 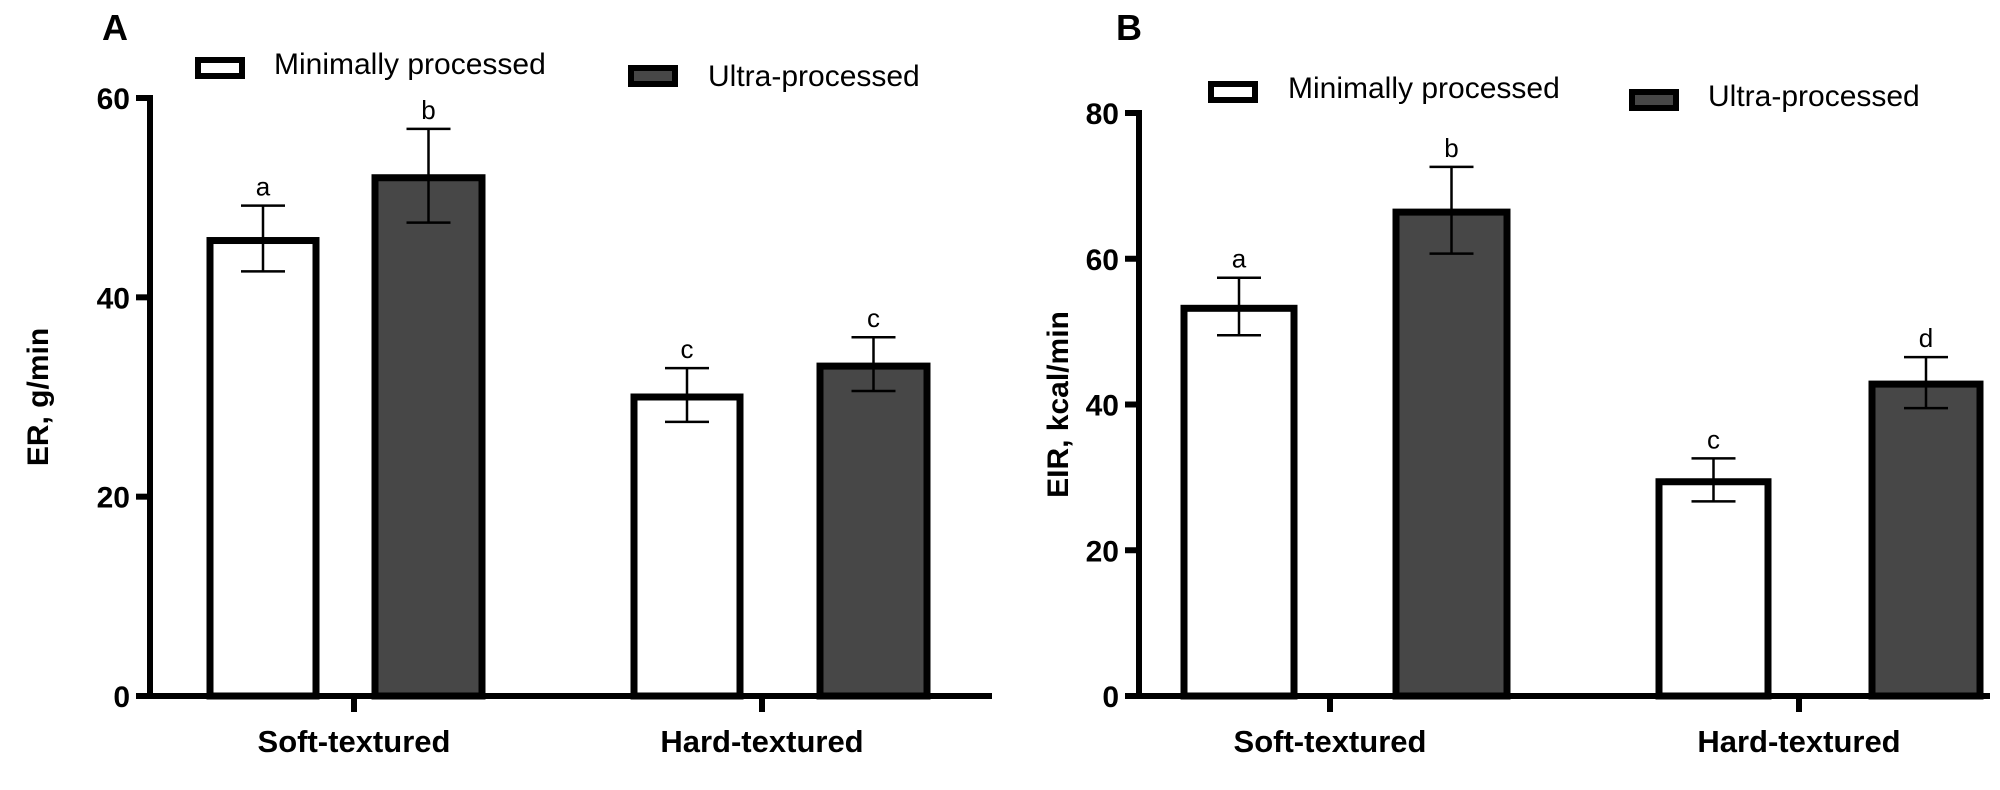 What do you see at coordinates (115, 27) in the screenshot?
I see `panel-letter: A` at bounding box center [115, 27].